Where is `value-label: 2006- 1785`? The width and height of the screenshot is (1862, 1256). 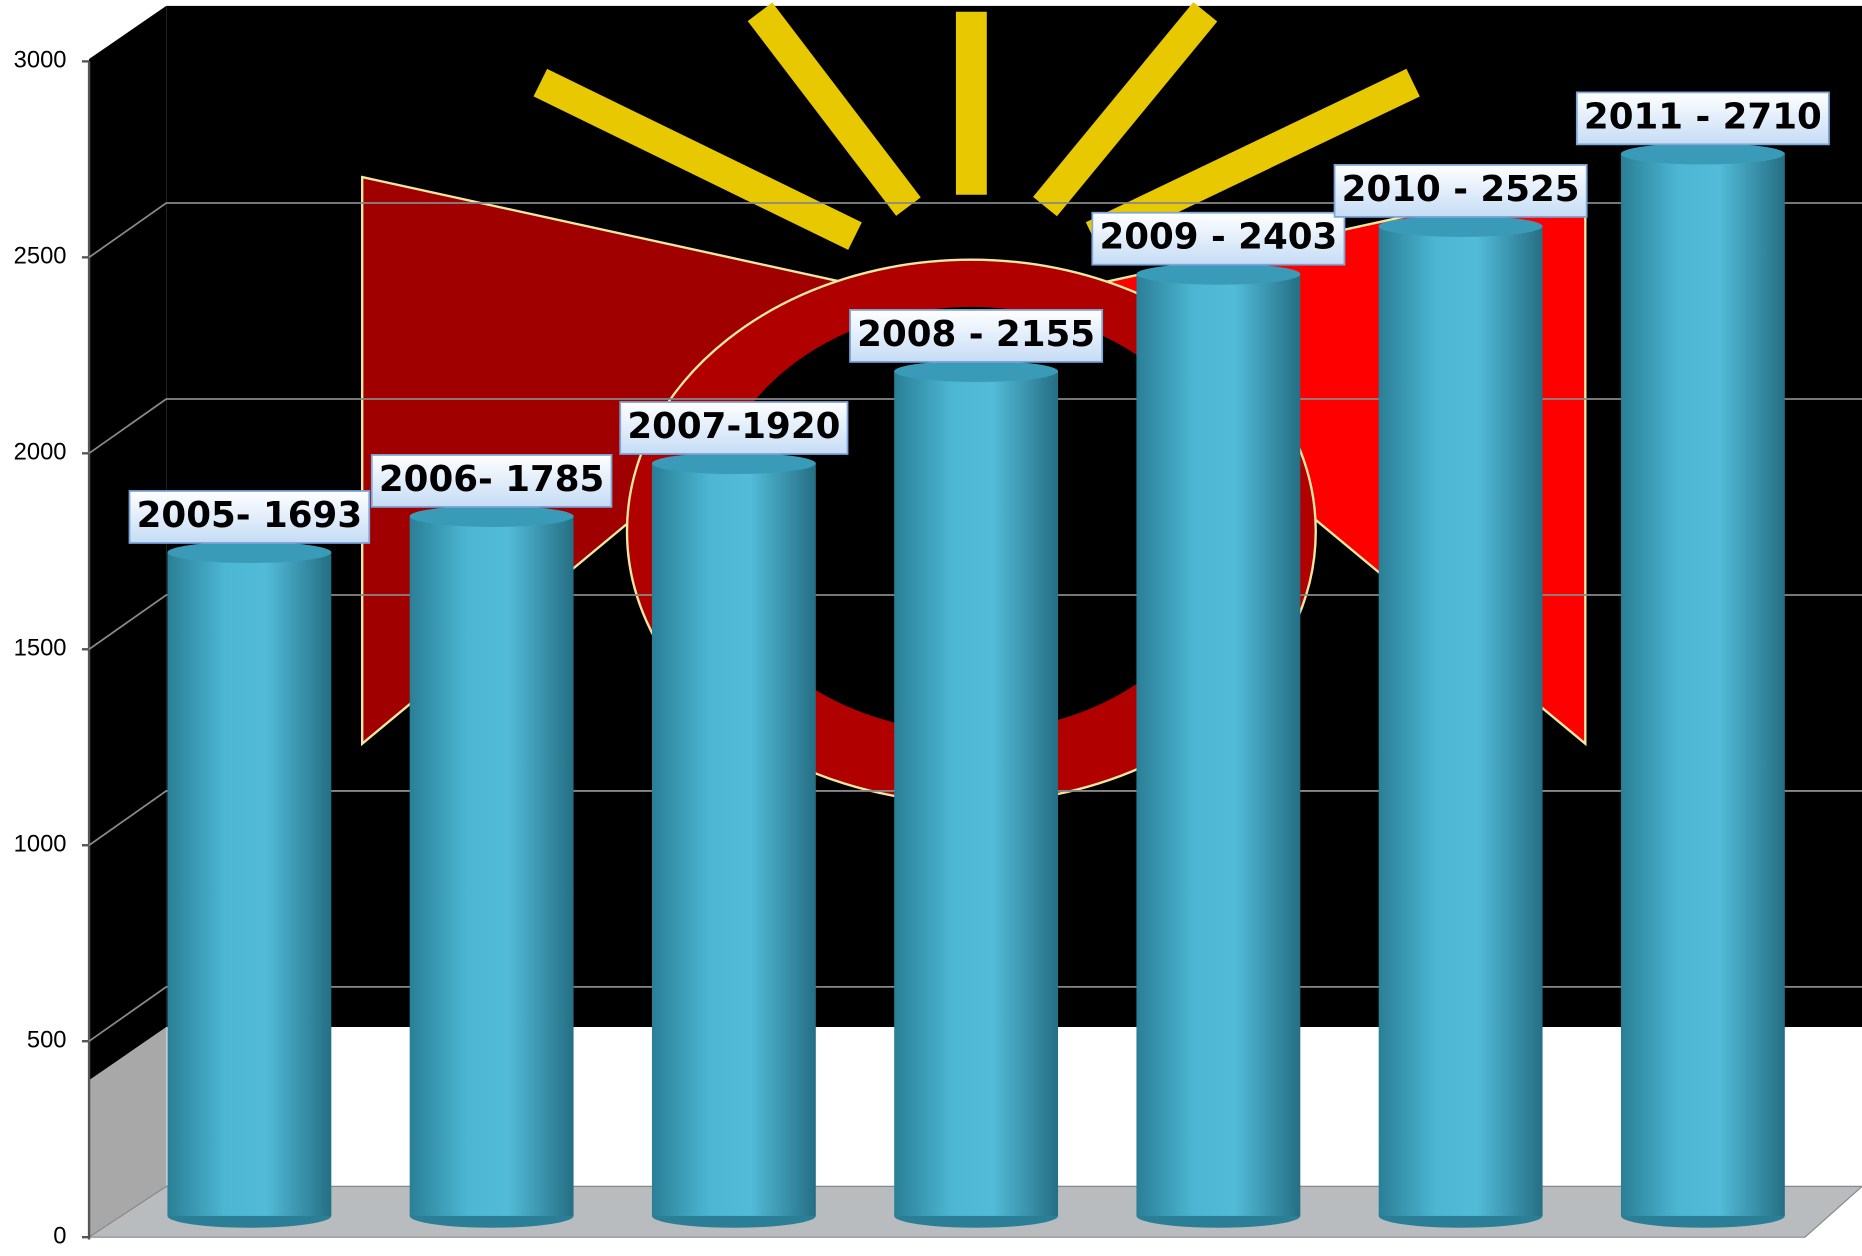 value-label: 2006- 1785 is located at coordinates (491, 479).